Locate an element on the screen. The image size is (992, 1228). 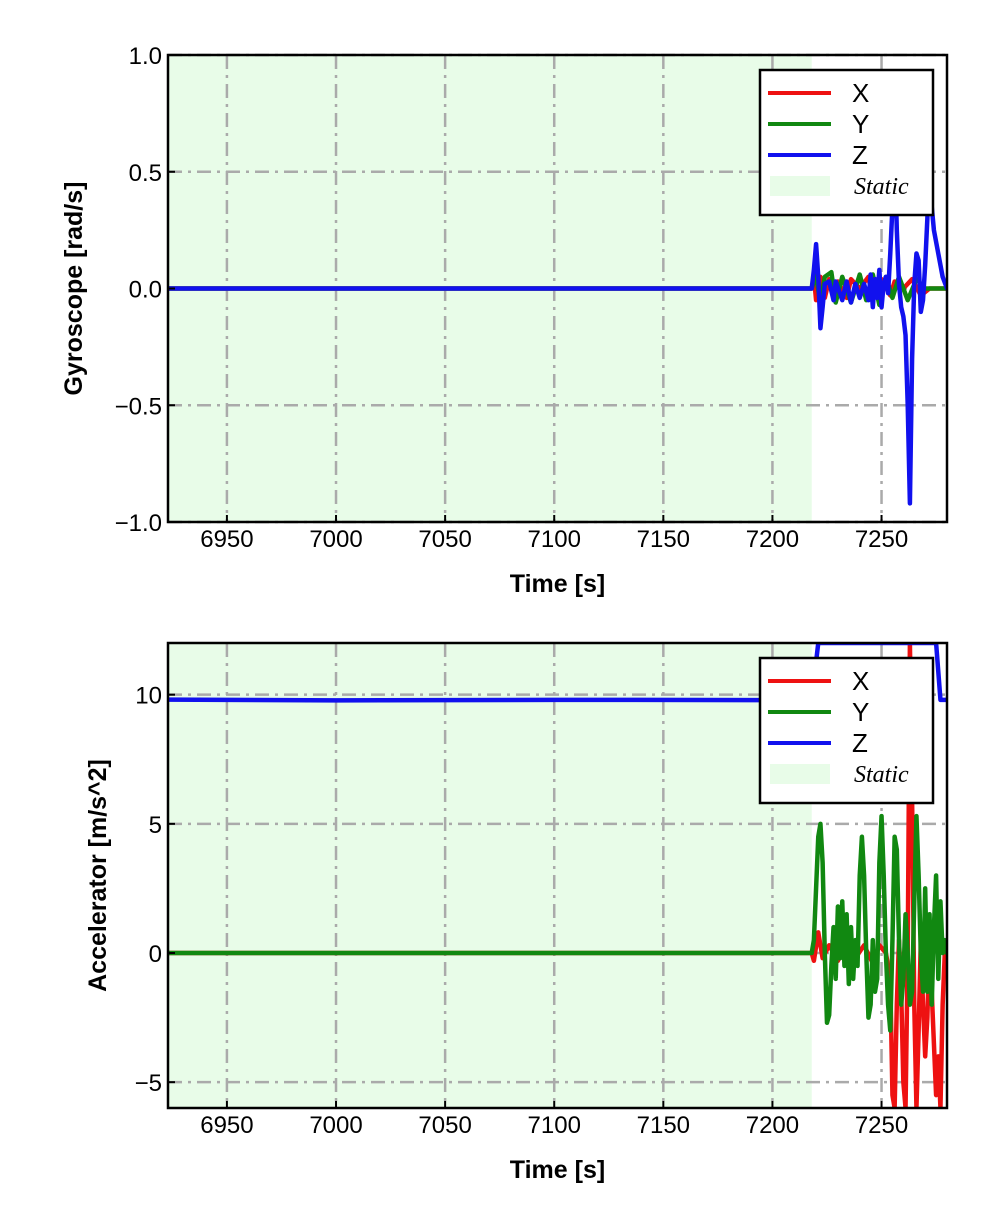
y-tick-label: 0.5 is located at coordinates (145, 173).